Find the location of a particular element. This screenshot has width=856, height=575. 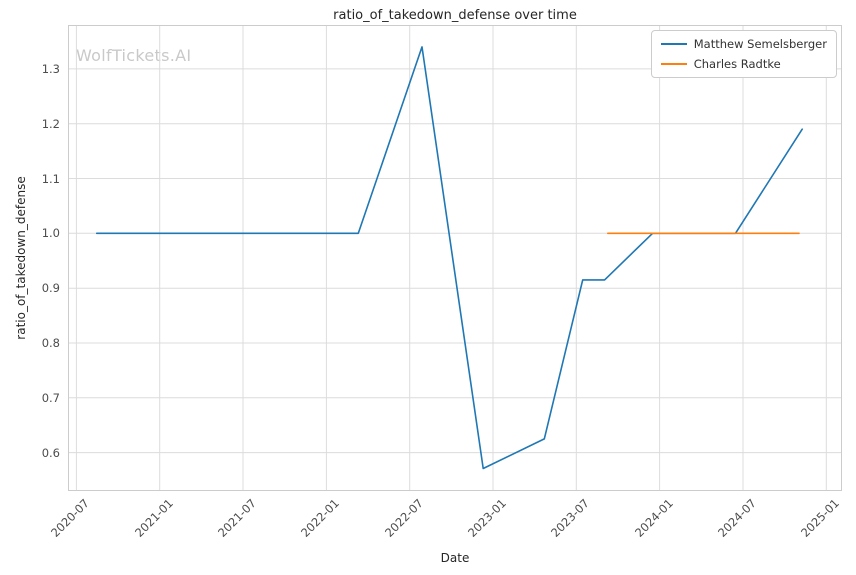

x-tick-label: 2025-01 is located at coordinates (820, 518).